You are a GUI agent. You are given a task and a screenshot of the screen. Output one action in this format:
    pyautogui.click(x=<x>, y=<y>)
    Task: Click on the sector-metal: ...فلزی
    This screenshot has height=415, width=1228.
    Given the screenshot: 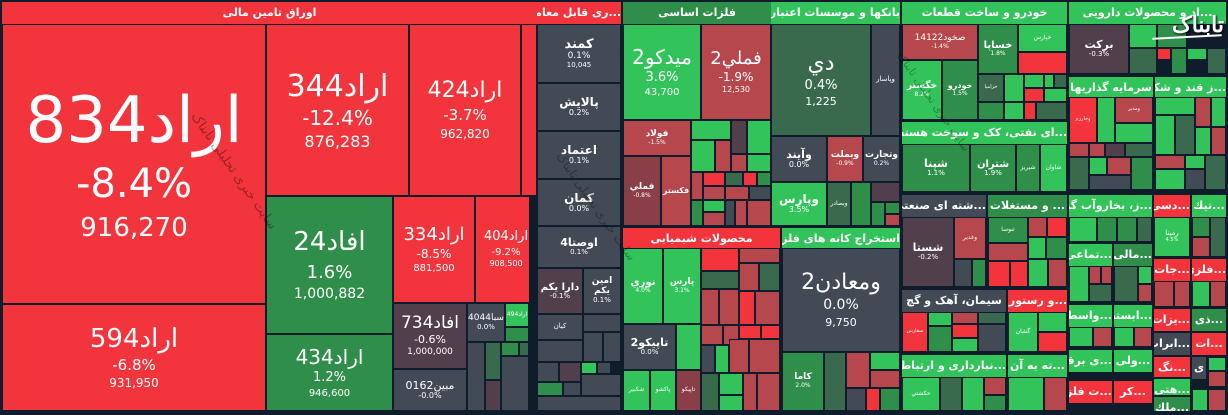 What is the action you would take?
    pyautogui.click(x=1209, y=283)
    